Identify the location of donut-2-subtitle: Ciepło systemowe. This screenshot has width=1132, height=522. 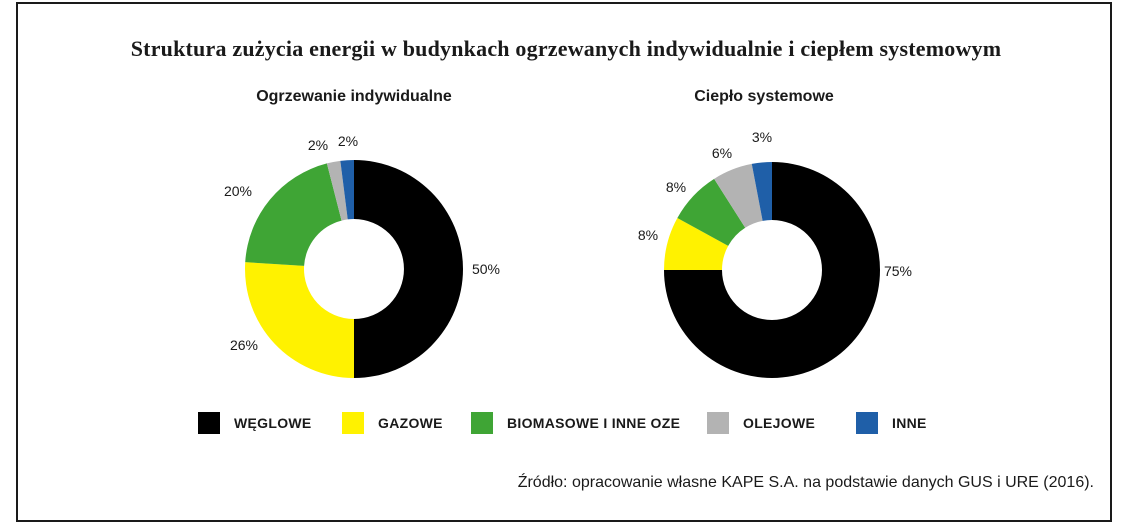
(764, 96).